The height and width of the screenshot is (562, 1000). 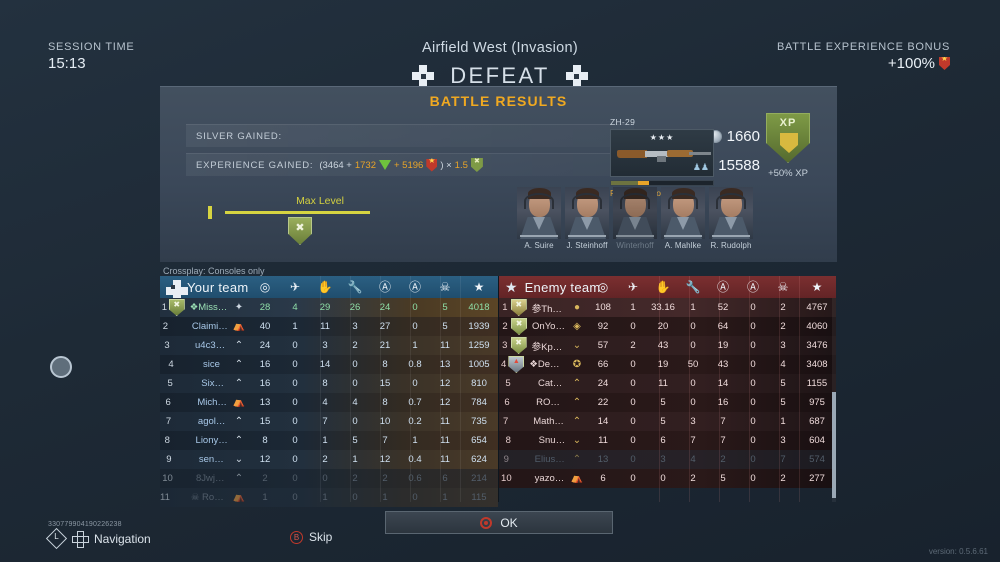 I want to click on crew-member: A. Suire, so click(x=539, y=218).